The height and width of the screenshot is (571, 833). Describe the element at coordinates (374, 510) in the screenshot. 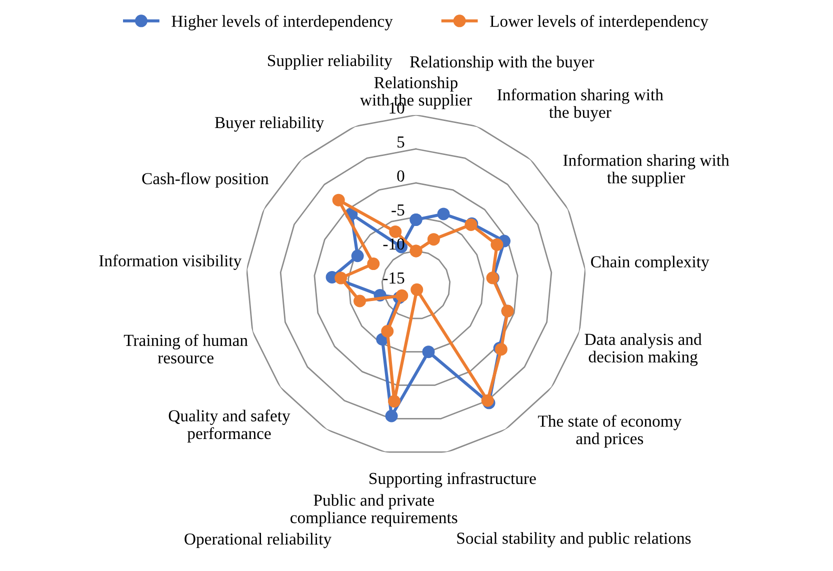

I see `spoke-label: Public and private compliance requirements` at that location.